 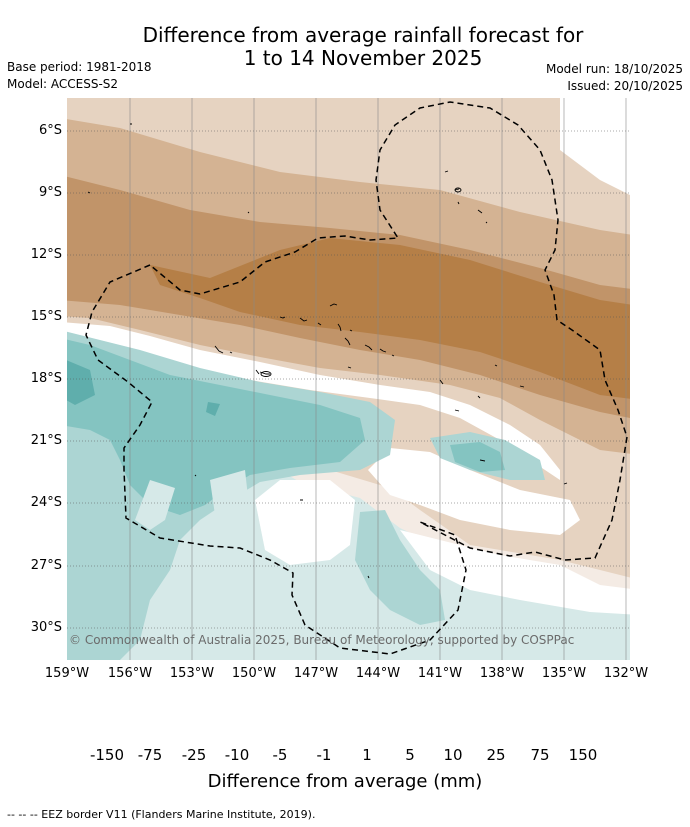 I want to click on wet-region-25-75-core, so click(x=81, y=382).